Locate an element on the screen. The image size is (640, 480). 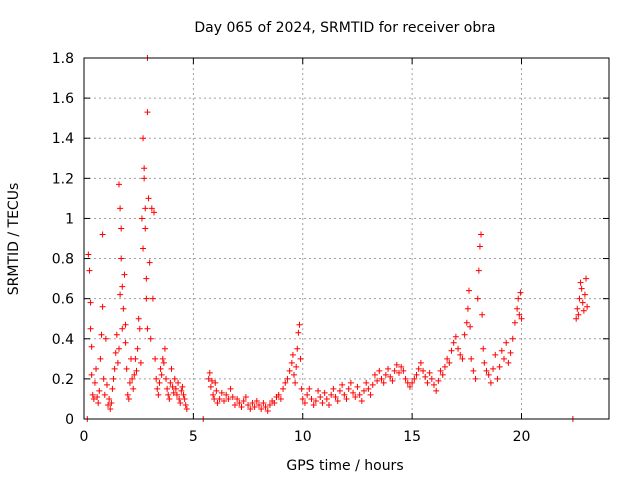
y-tick-label: 1.8 is located at coordinates (63, 59).